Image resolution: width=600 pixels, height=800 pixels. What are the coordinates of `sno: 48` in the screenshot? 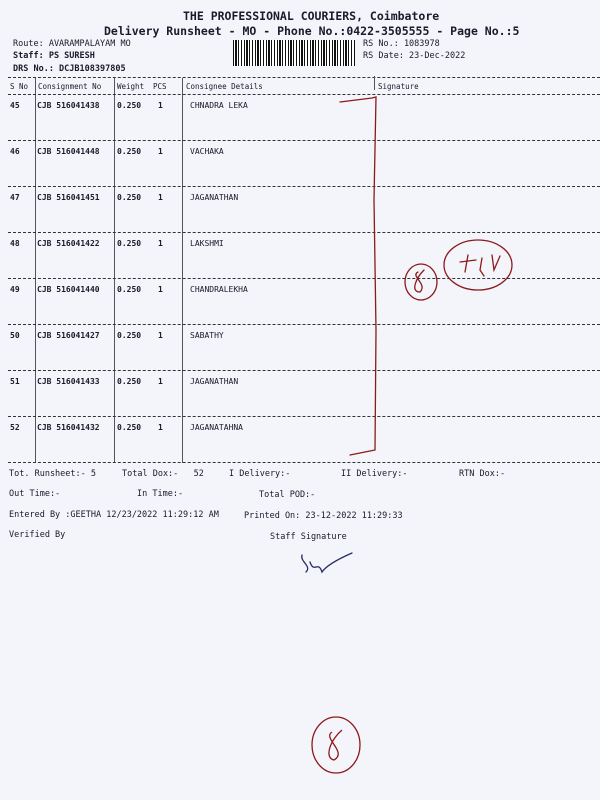 It's located at (15, 243).